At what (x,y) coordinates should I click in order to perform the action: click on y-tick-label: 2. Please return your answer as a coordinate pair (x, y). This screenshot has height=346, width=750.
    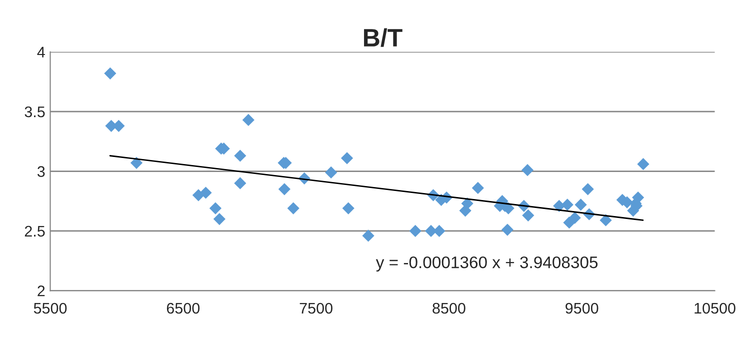
    Looking at the image, I should click on (41, 291).